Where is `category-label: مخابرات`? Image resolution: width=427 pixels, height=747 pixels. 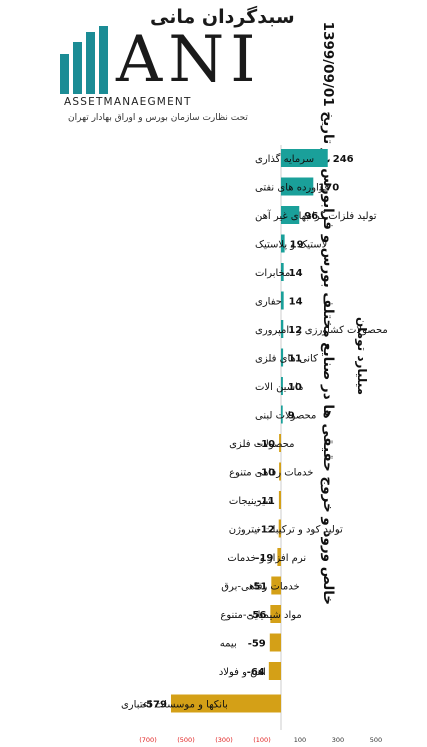 category-label: مخابرات is located at coordinates (272, 273).